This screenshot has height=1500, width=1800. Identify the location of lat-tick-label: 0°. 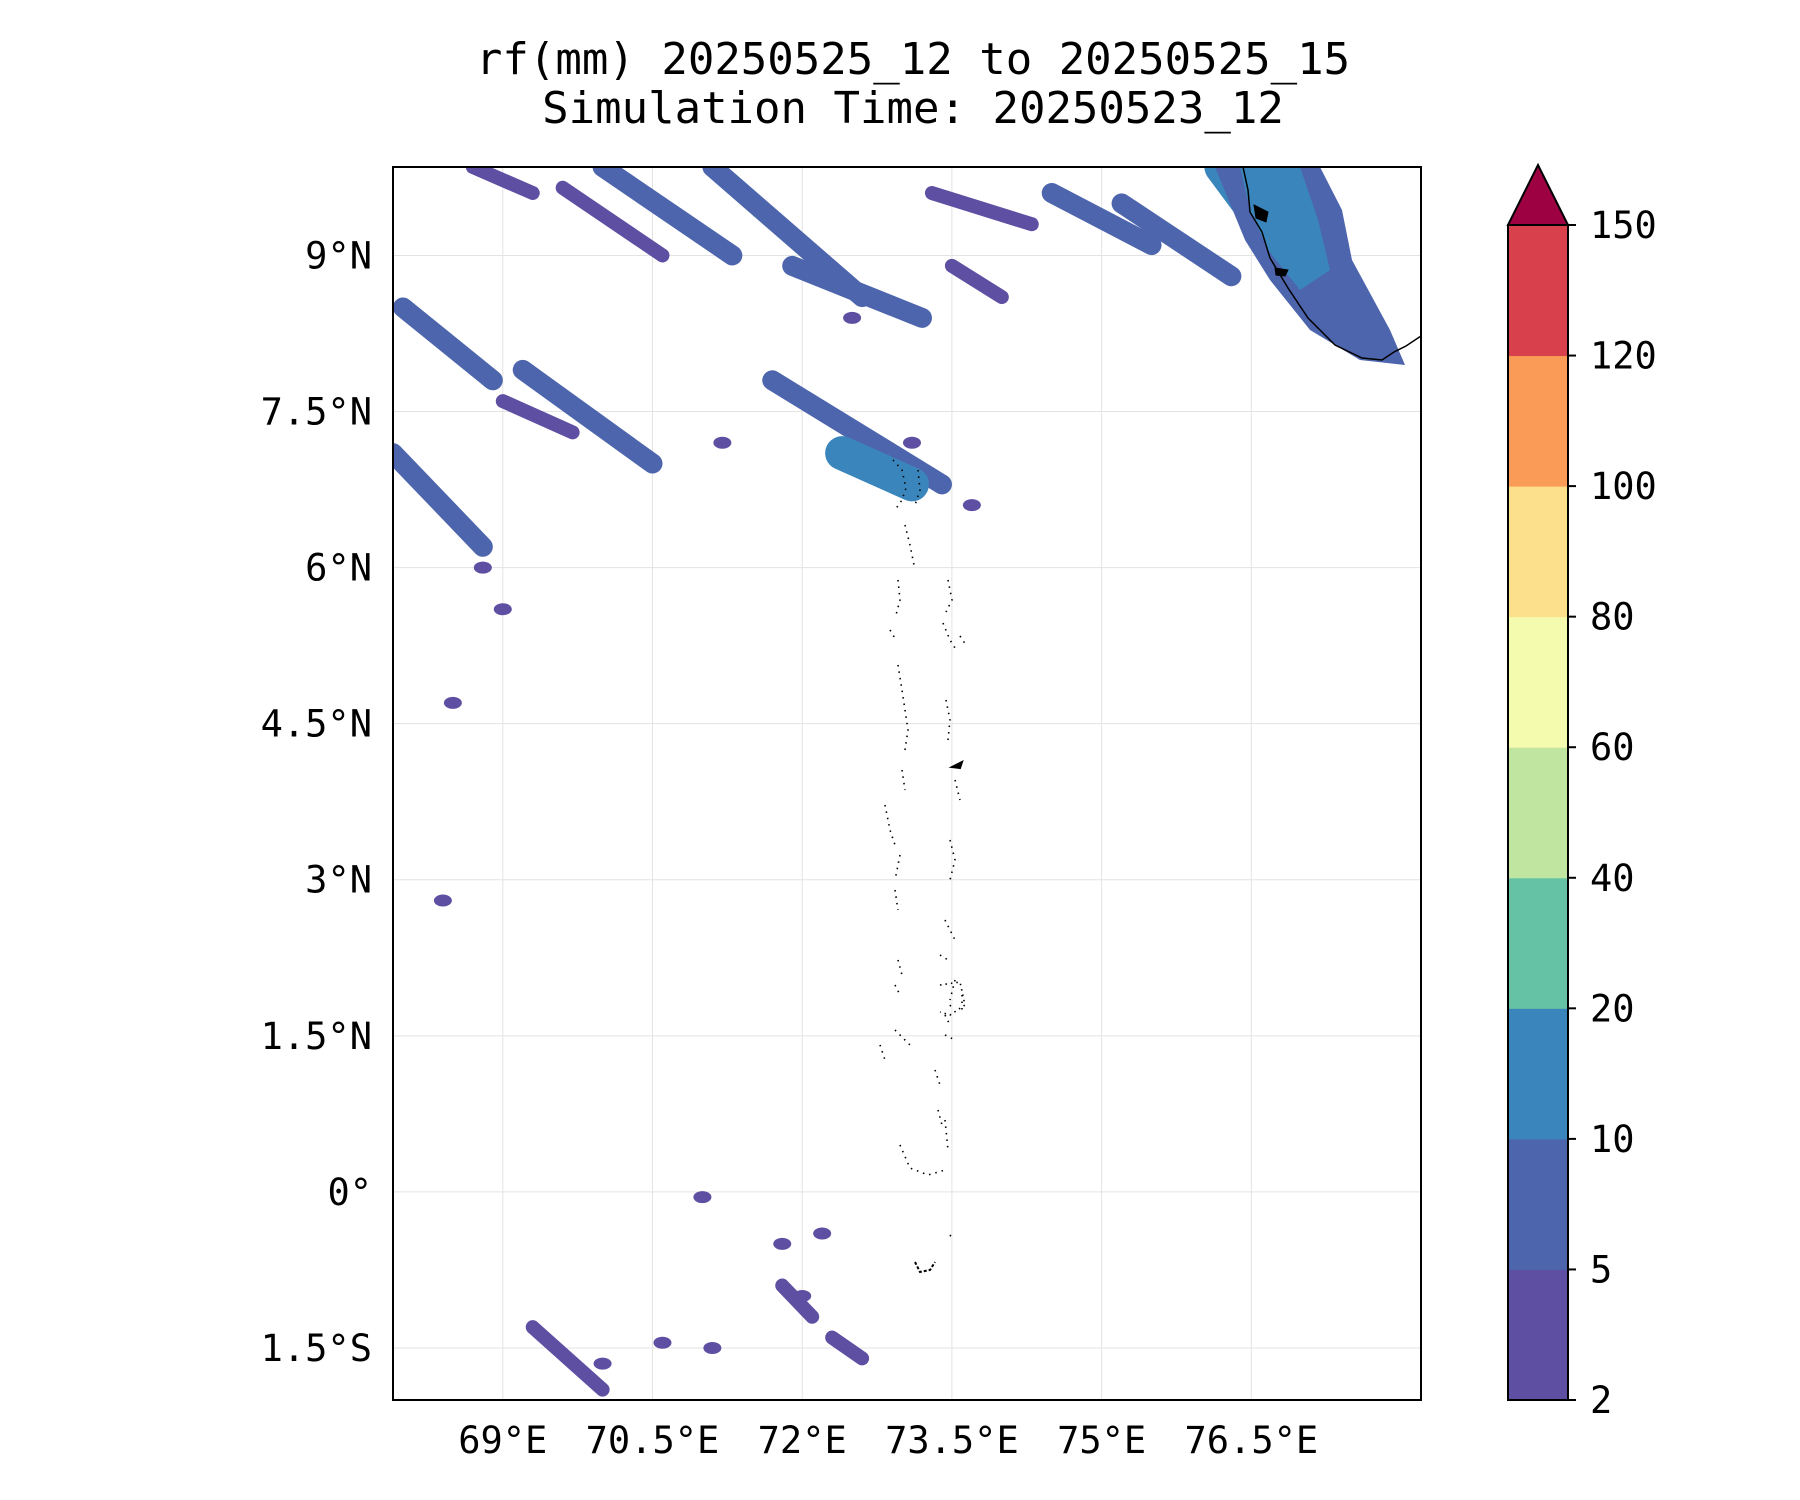
(349, 1192).